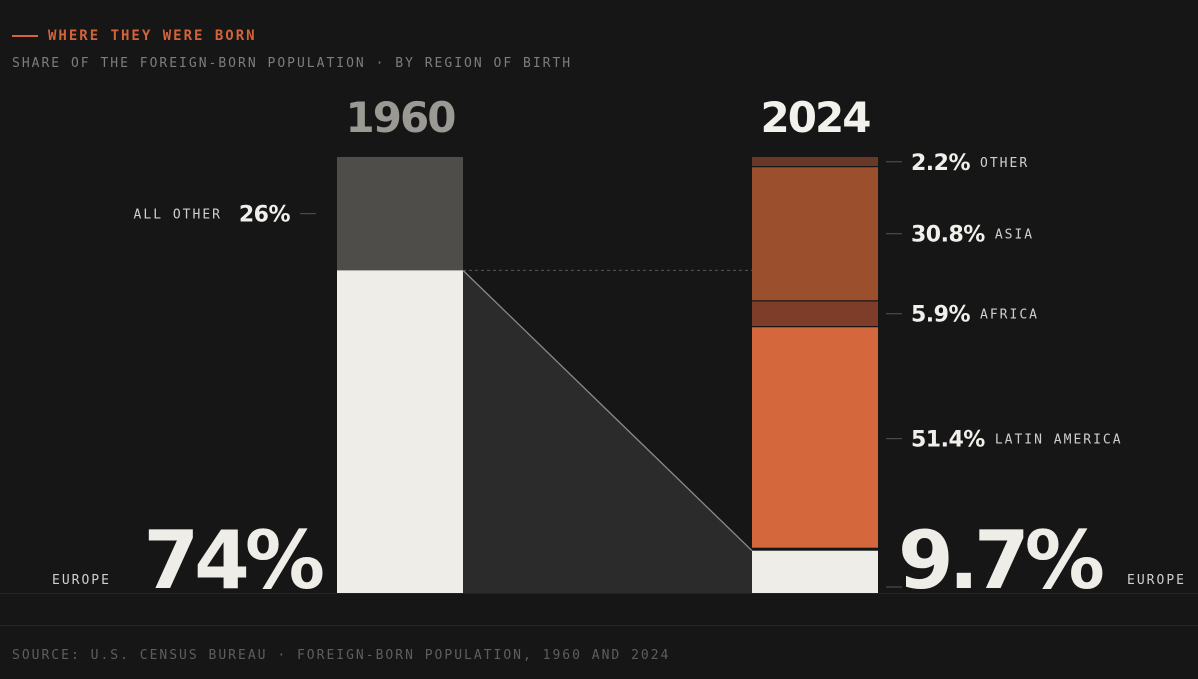 Image resolution: width=1198 pixels, height=679 pixels. I want to click on bar-1960-all-other, so click(400, 214).